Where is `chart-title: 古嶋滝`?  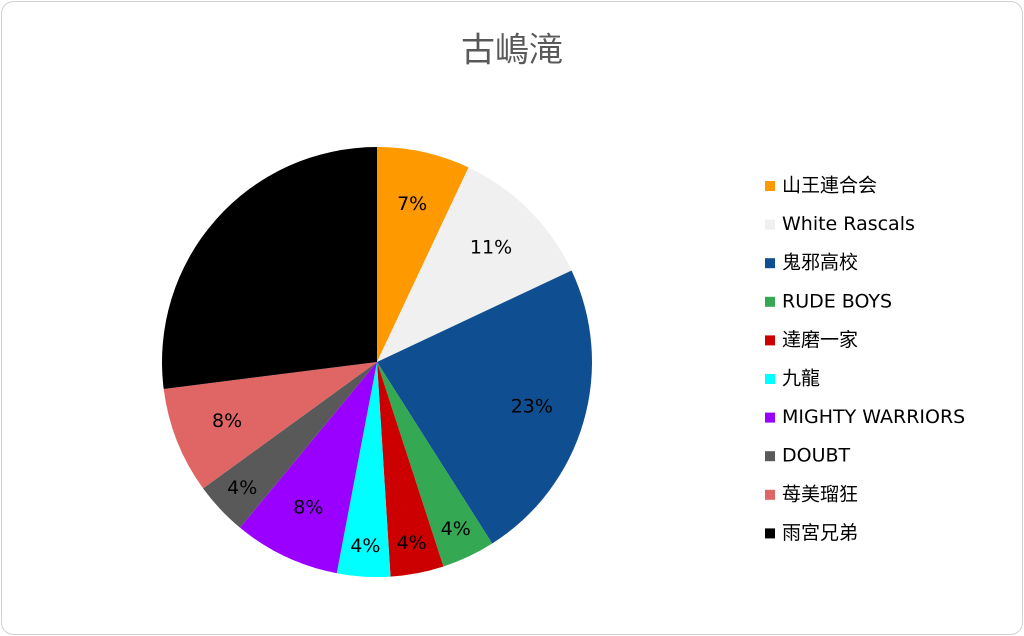 chart-title: 古嶋滝 is located at coordinates (512, 51).